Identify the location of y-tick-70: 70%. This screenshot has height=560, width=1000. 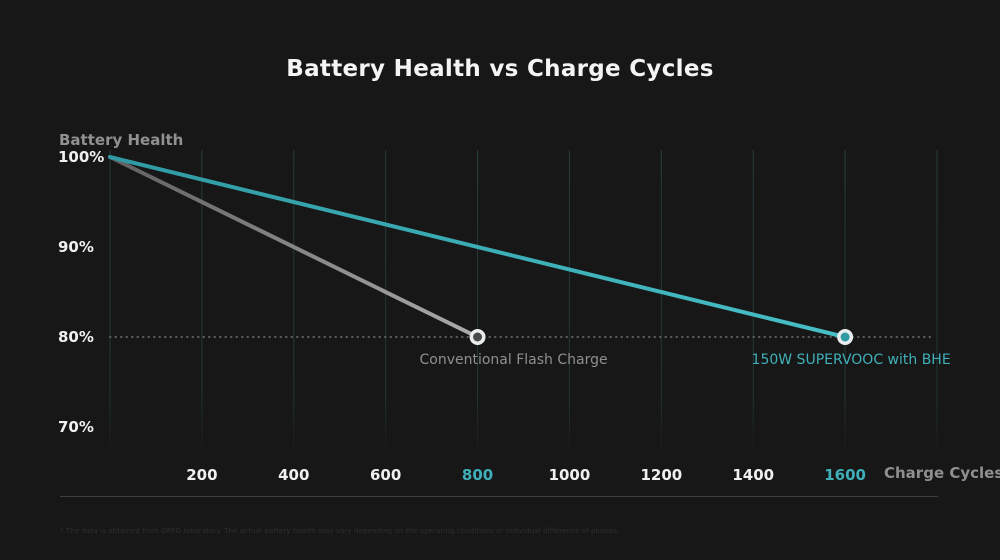
(76, 427).